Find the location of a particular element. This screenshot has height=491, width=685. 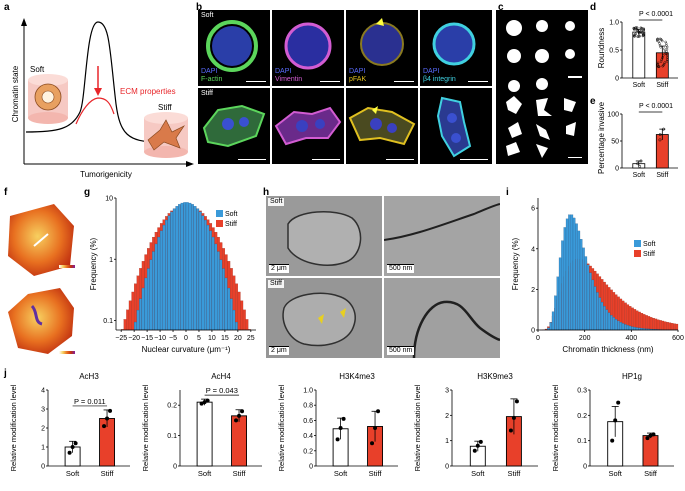

j4-ytick-label: 3 is located at coordinates (447, 391).